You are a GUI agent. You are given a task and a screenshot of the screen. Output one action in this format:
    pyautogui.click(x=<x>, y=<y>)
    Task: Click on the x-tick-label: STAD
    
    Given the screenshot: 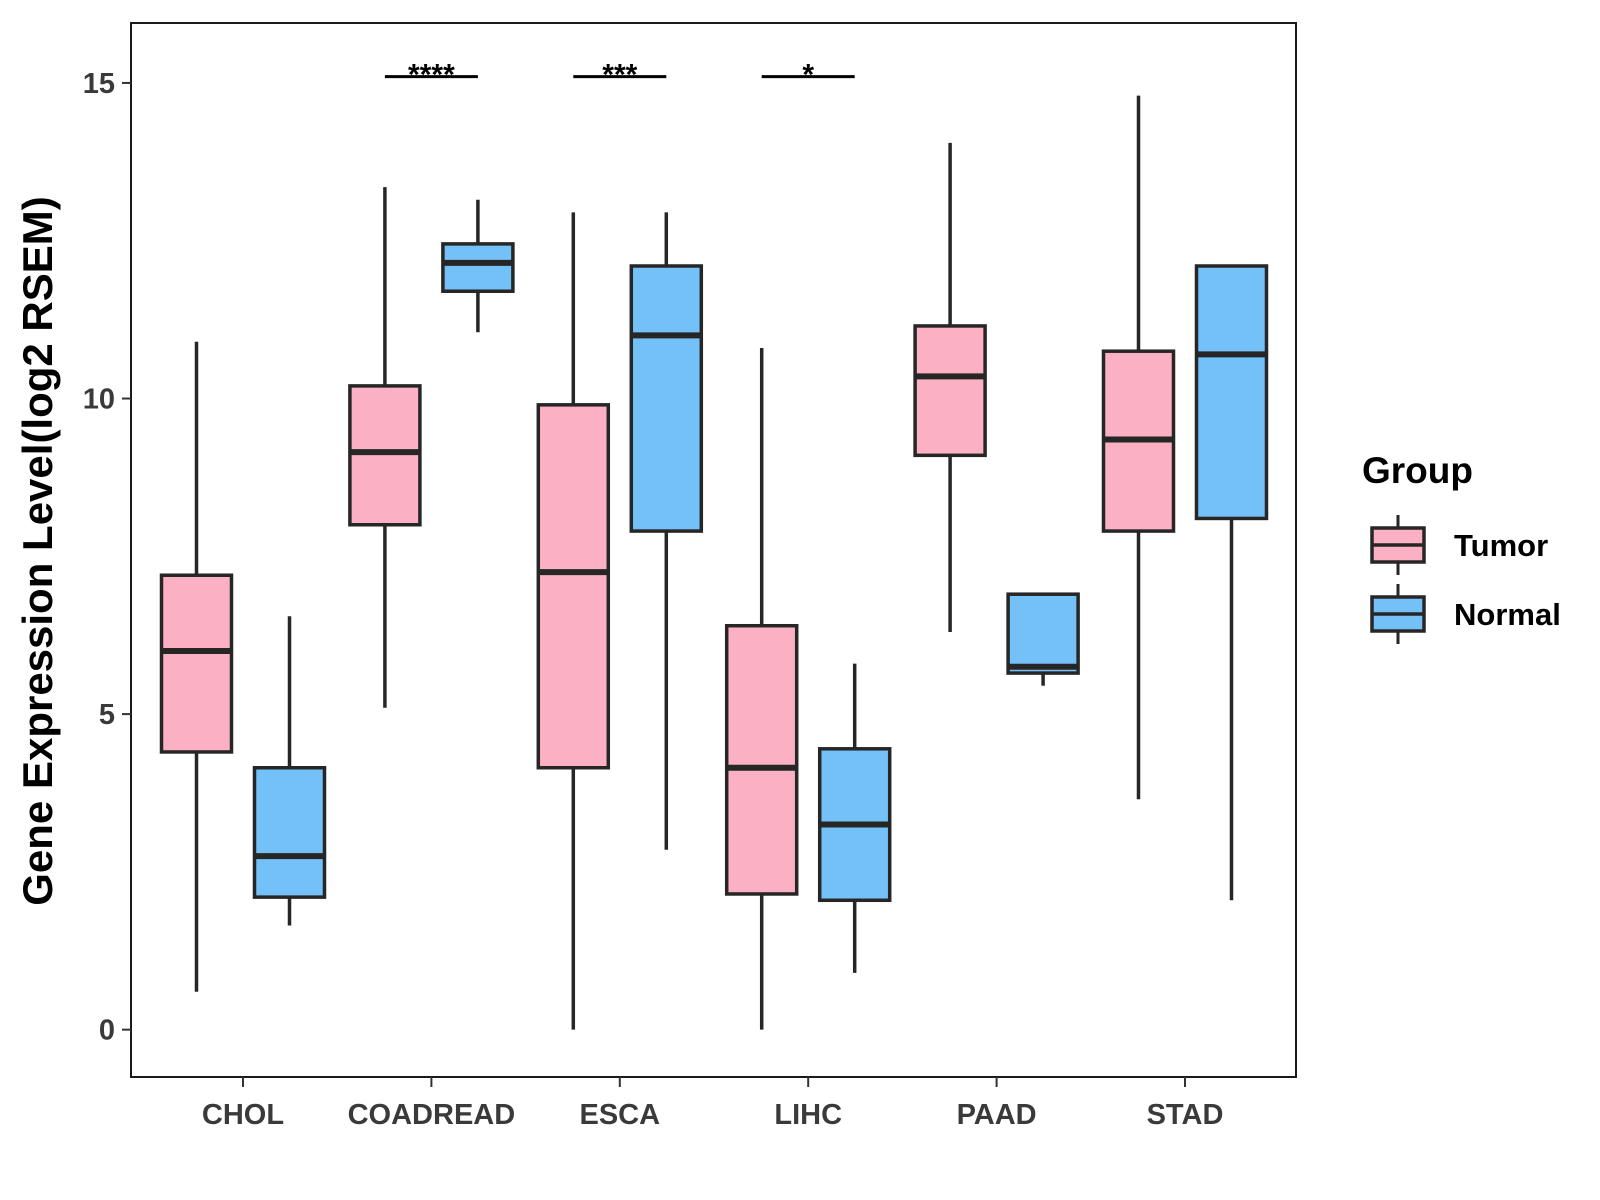 What is the action you would take?
    pyautogui.click(x=1185, y=1115)
    